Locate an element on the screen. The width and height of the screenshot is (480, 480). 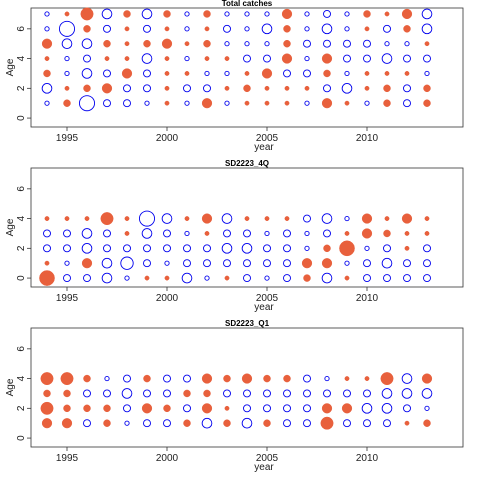
x-axis-label: year is located at coordinates (264, 467).